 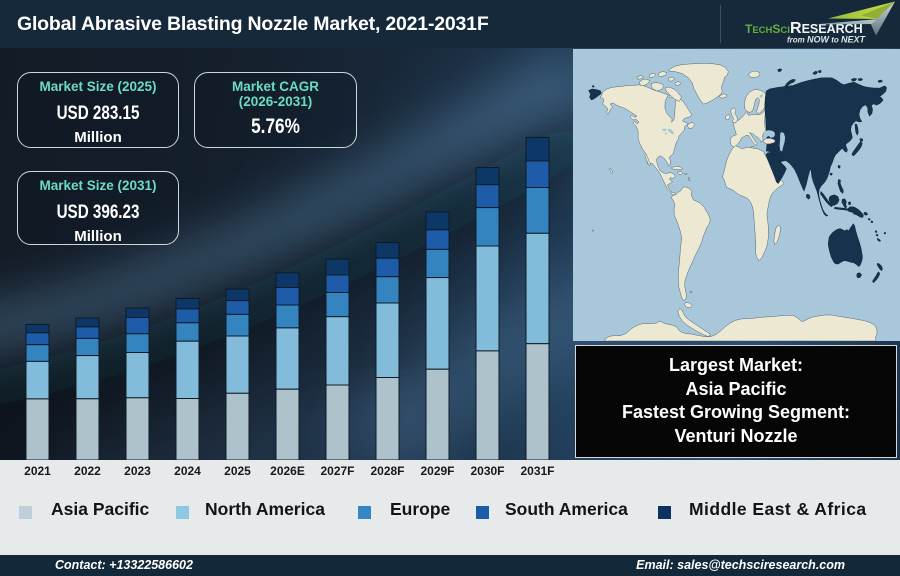 I want to click on svg-text: from NOW to NEXT, so click(x=827, y=40).